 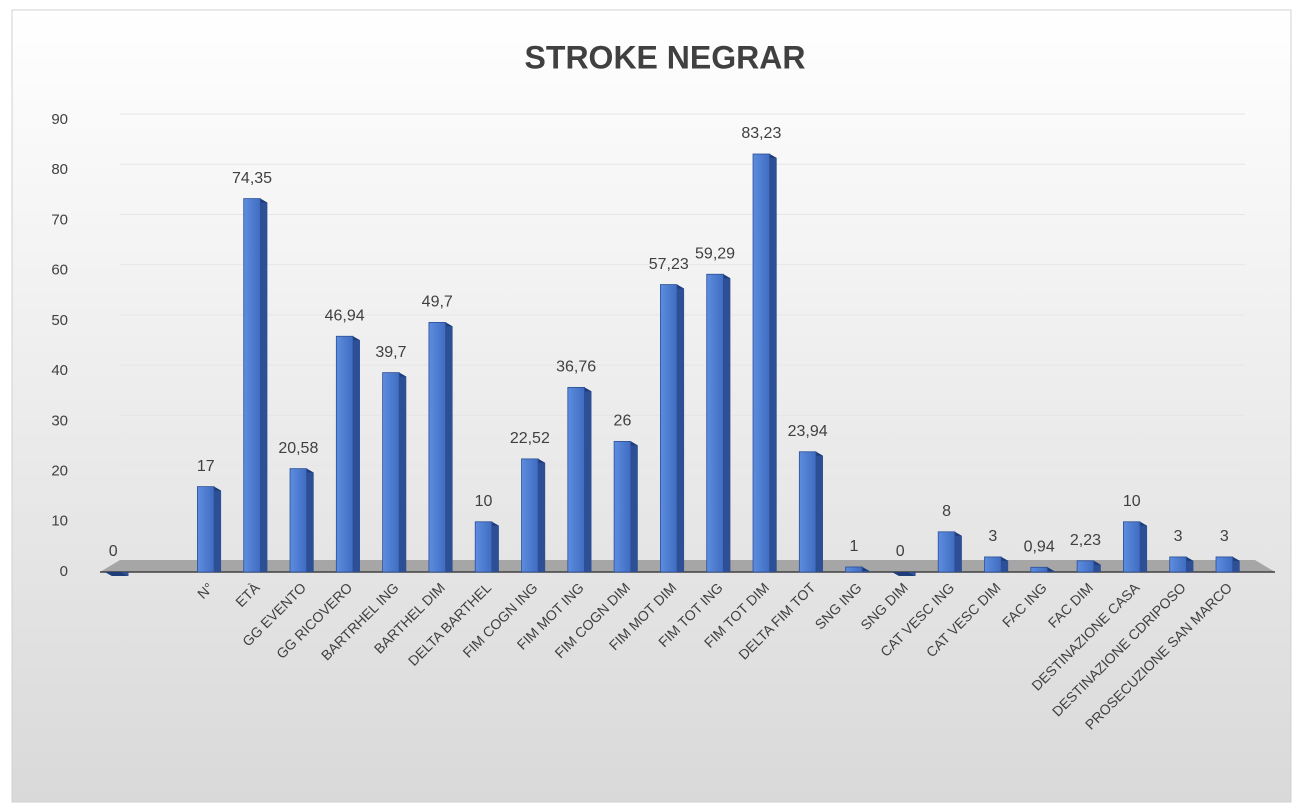 What do you see at coordinates (59, 320) in the screenshot?
I see `y-tick-label: 50` at bounding box center [59, 320].